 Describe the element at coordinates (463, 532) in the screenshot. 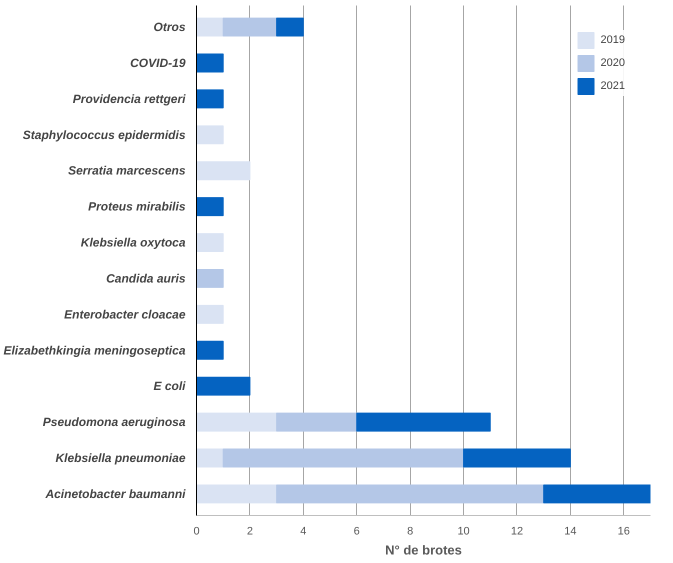

I see `x-tick-label: 10` at that location.